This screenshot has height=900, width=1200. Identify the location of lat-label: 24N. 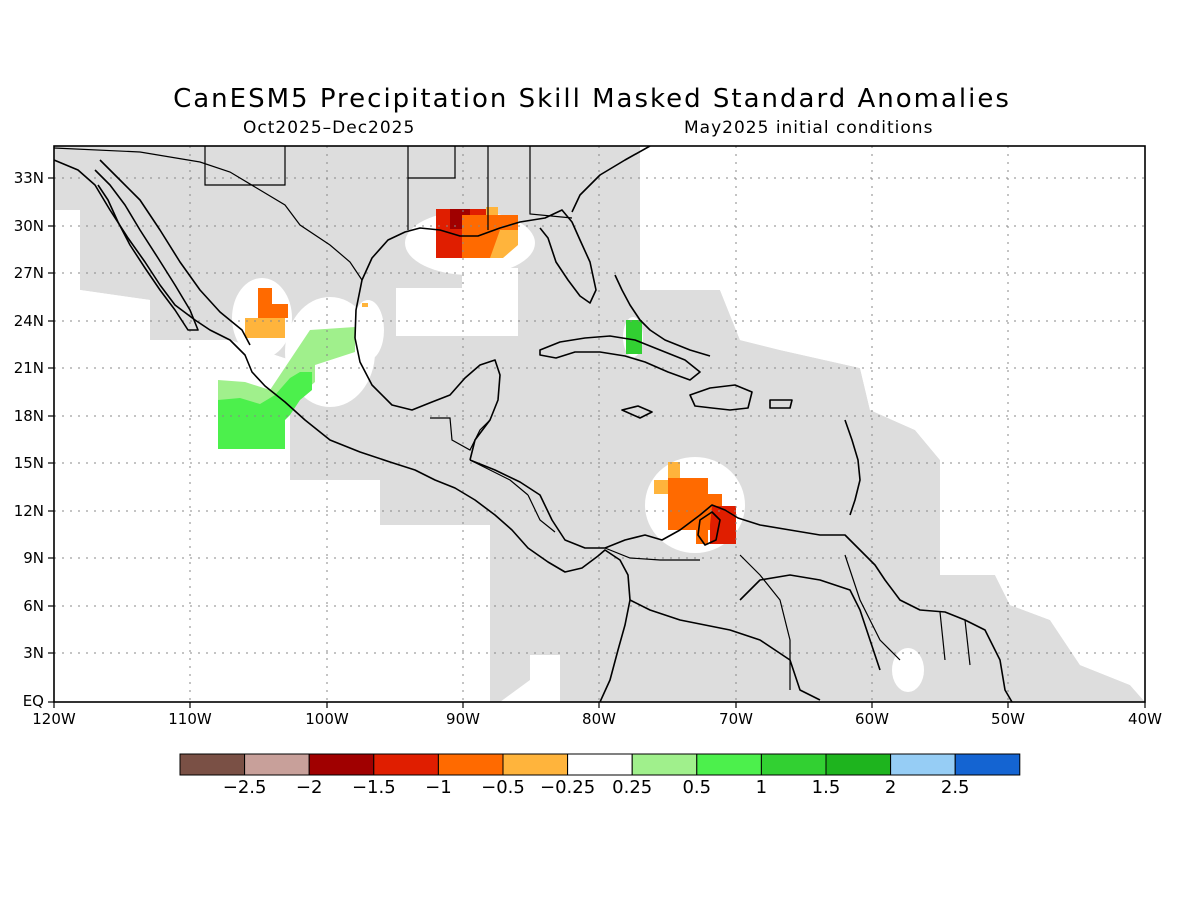
(28, 321).